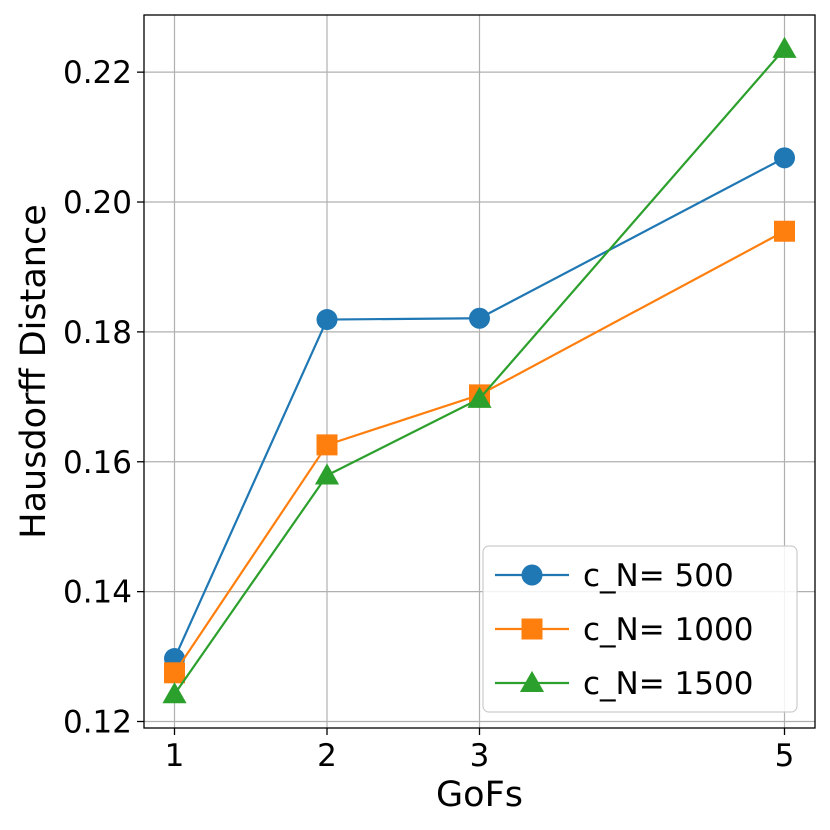 This screenshot has height=830, width=830. Describe the element at coordinates (480, 756) in the screenshot. I see `x-tick-label: 3` at that location.